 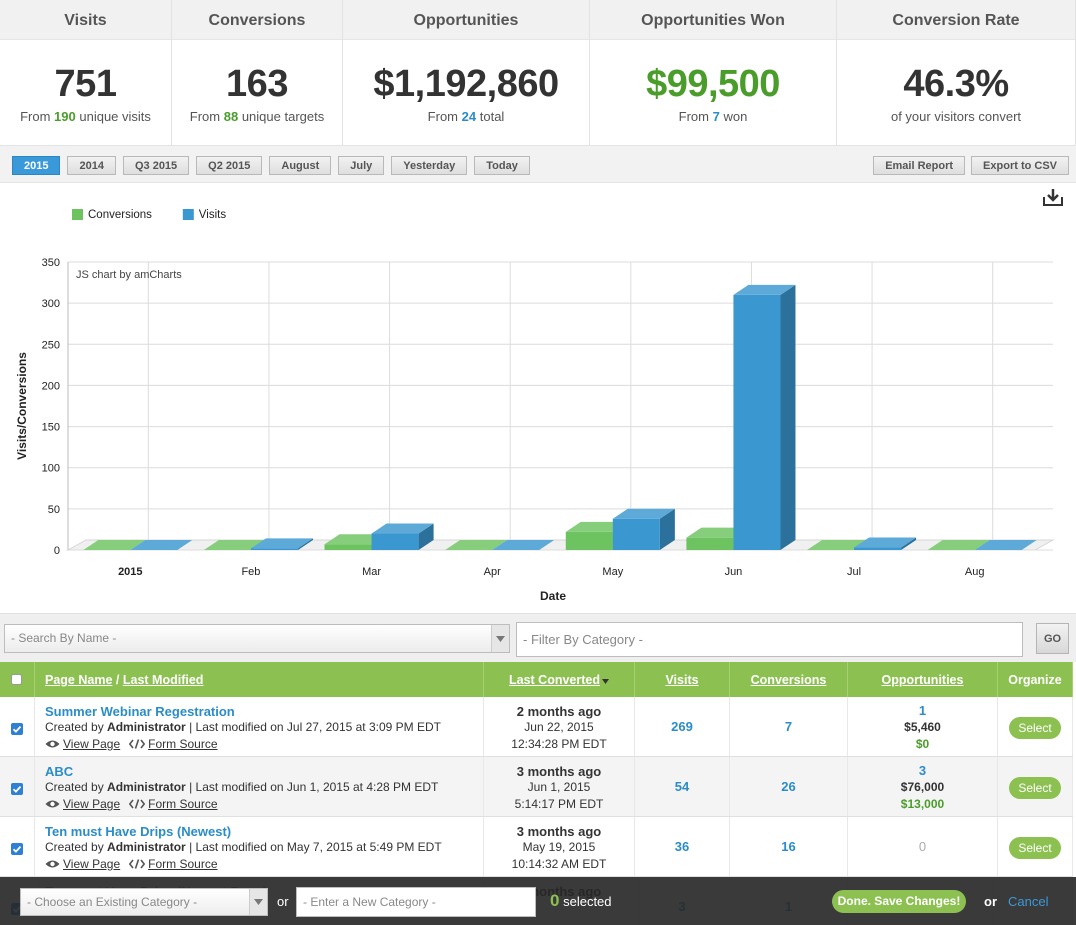 What do you see at coordinates (91, 165) in the screenshot?
I see `period-button: 2014` at bounding box center [91, 165].